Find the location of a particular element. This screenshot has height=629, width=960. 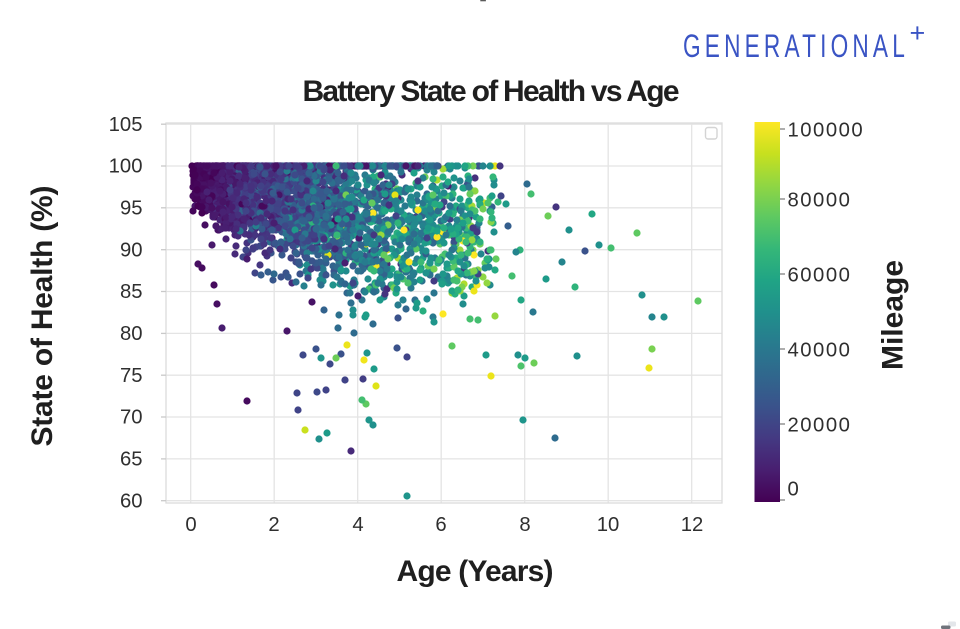

svg-text: 4 is located at coordinates (357, 525).